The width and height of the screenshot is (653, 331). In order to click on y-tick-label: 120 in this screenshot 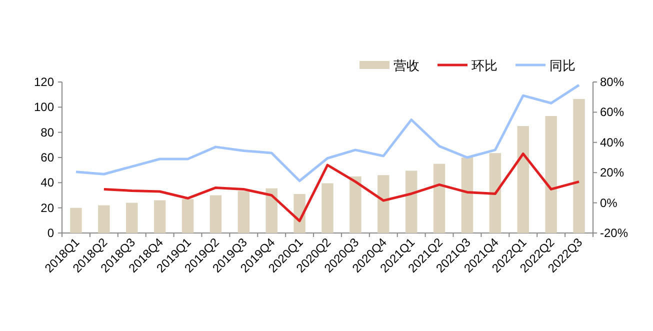, I will do `click(44, 82)`.